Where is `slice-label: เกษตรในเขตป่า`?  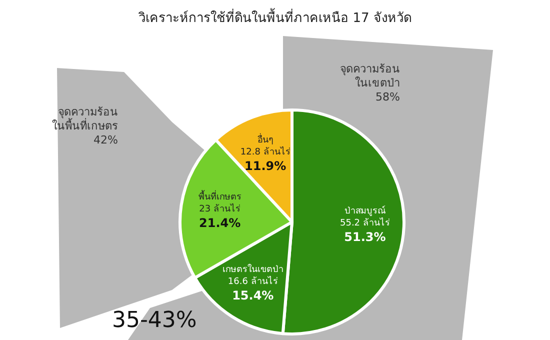
slice-label: เกษตรในเขตป่า is located at coordinates (253, 270).